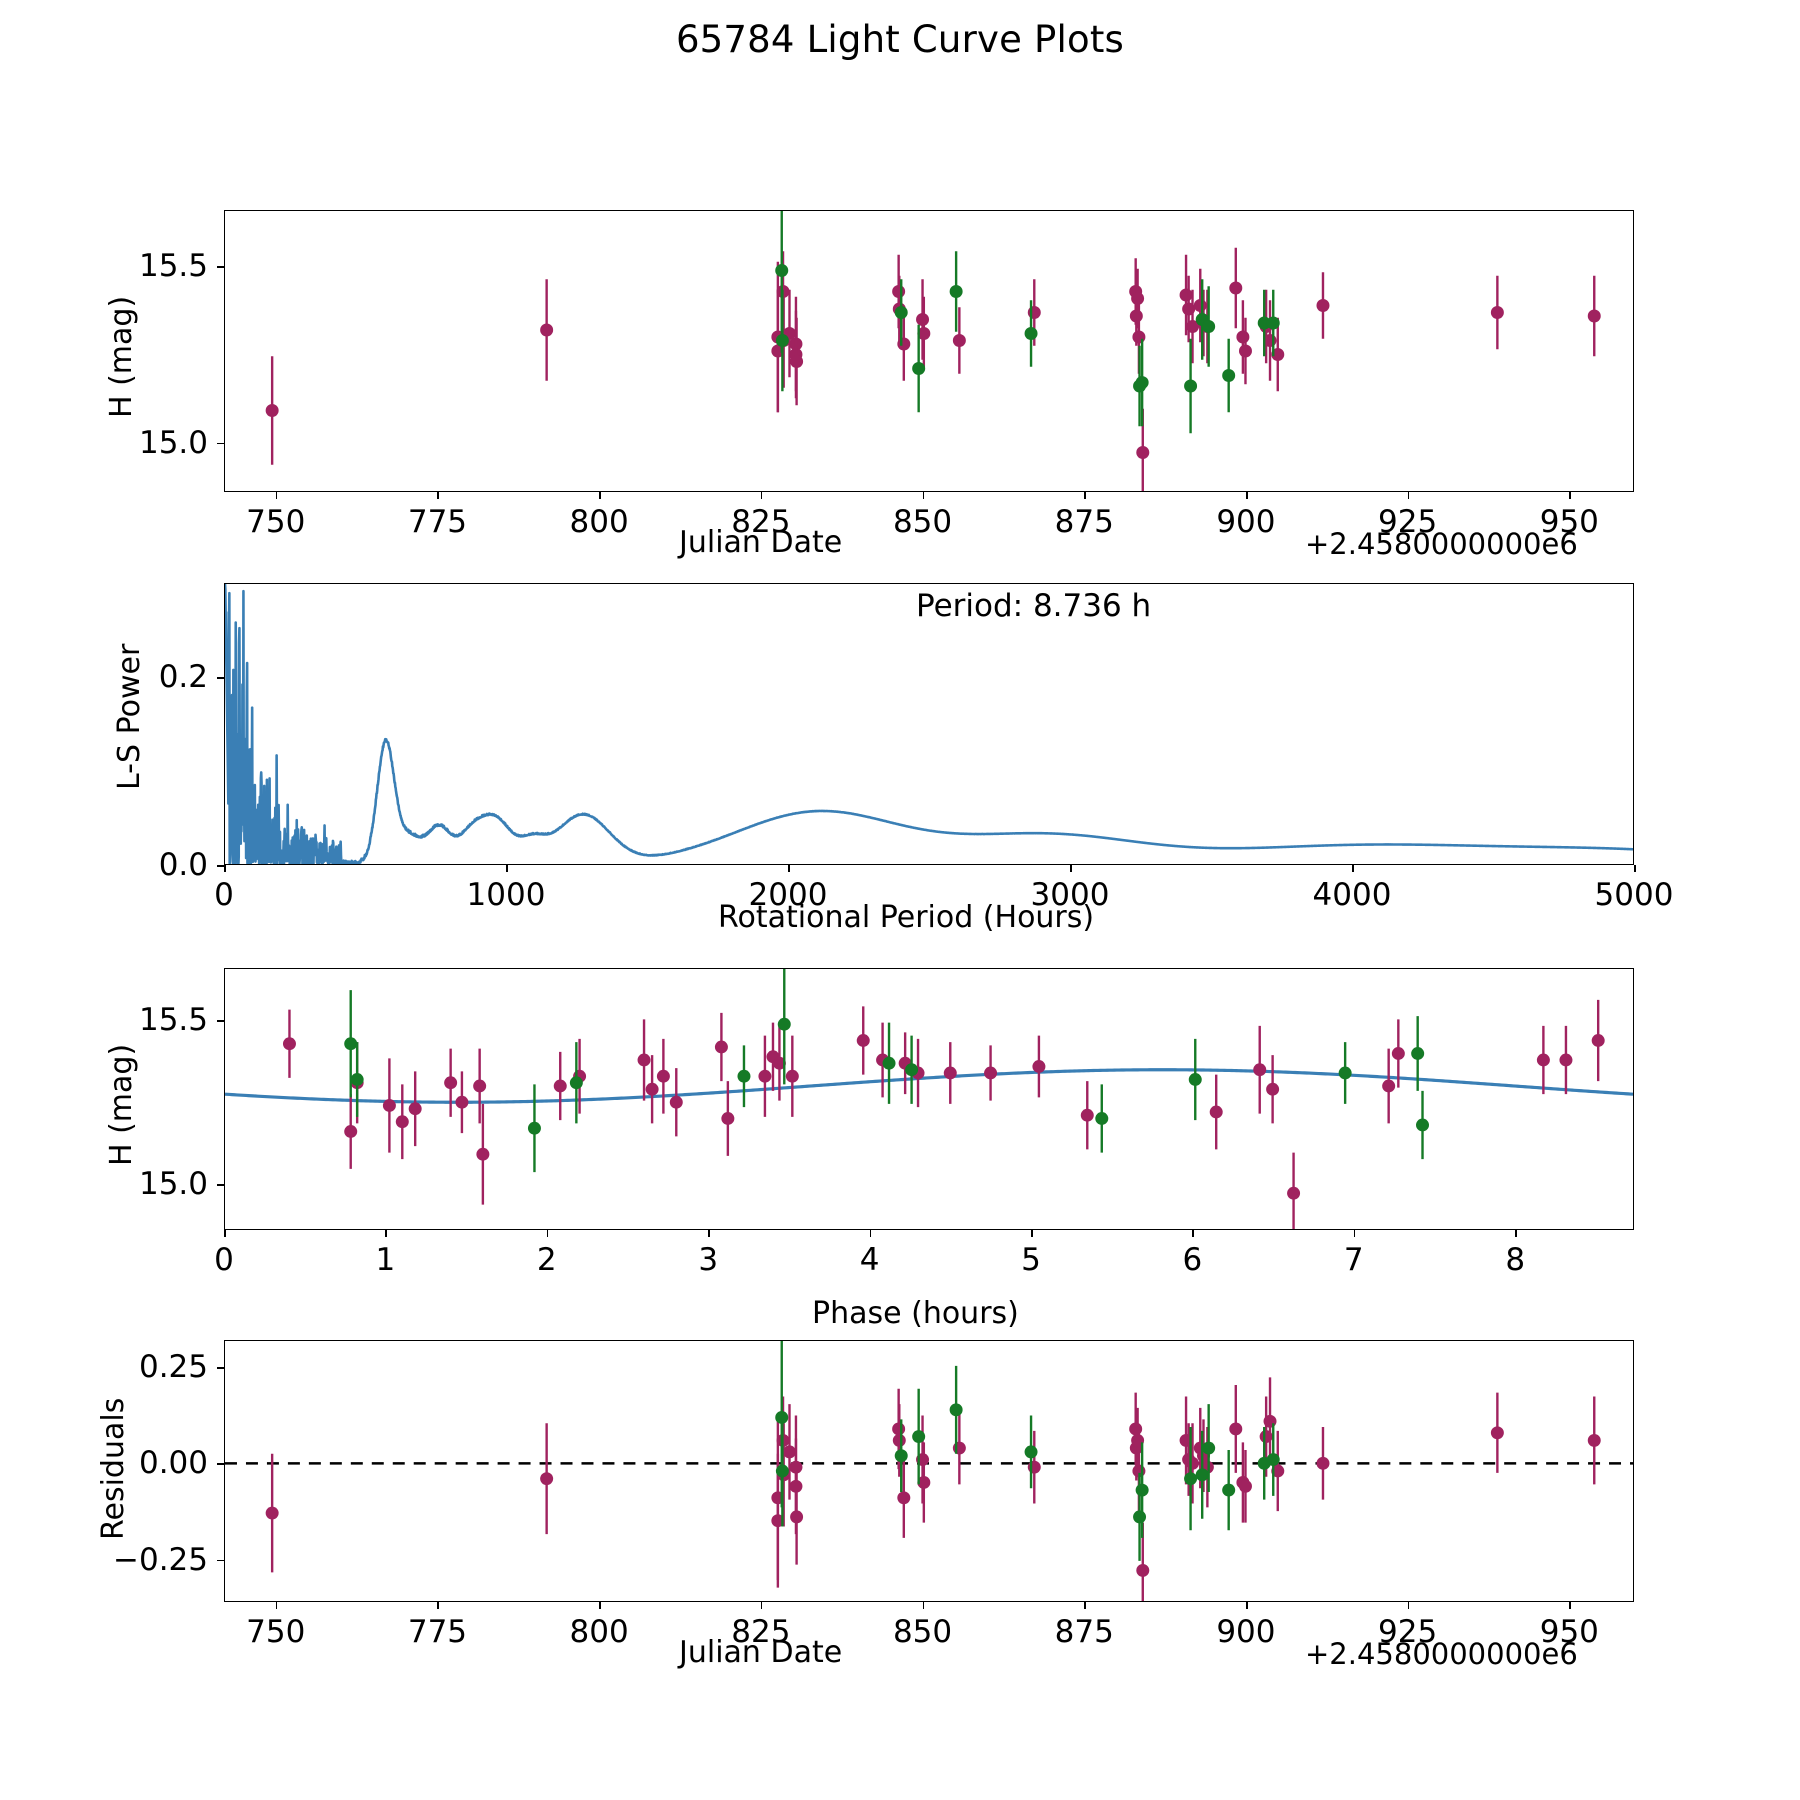  What do you see at coordinates (1634, 895) in the screenshot?
I see `x-tick-label: 5000` at bounding box center [1634, 895].